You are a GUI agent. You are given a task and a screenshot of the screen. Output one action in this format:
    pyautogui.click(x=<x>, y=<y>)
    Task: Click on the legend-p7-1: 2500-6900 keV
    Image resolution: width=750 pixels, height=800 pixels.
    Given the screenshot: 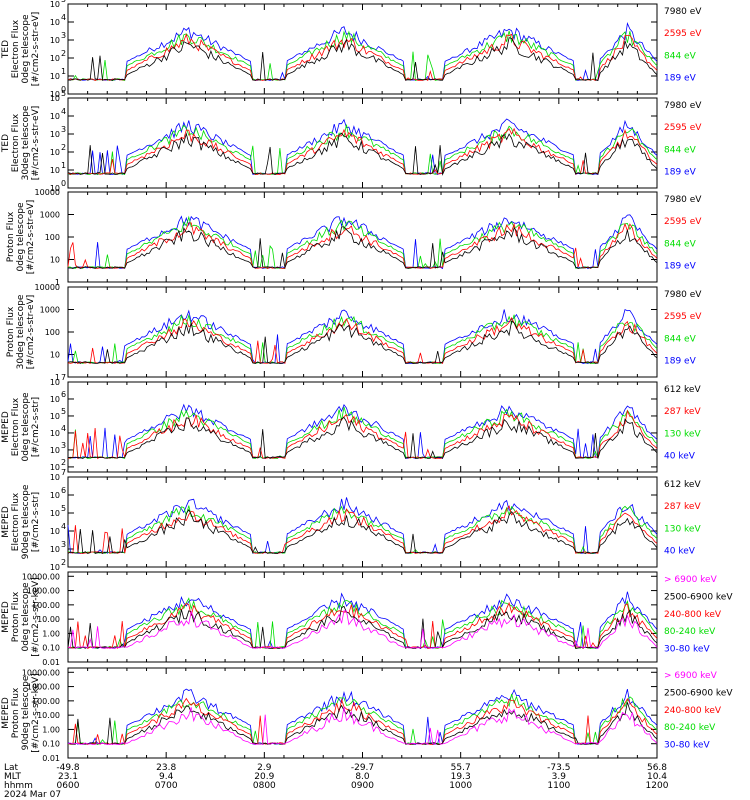 What is the action you would take?
    pyautogui.click(x=698, y=597)
    